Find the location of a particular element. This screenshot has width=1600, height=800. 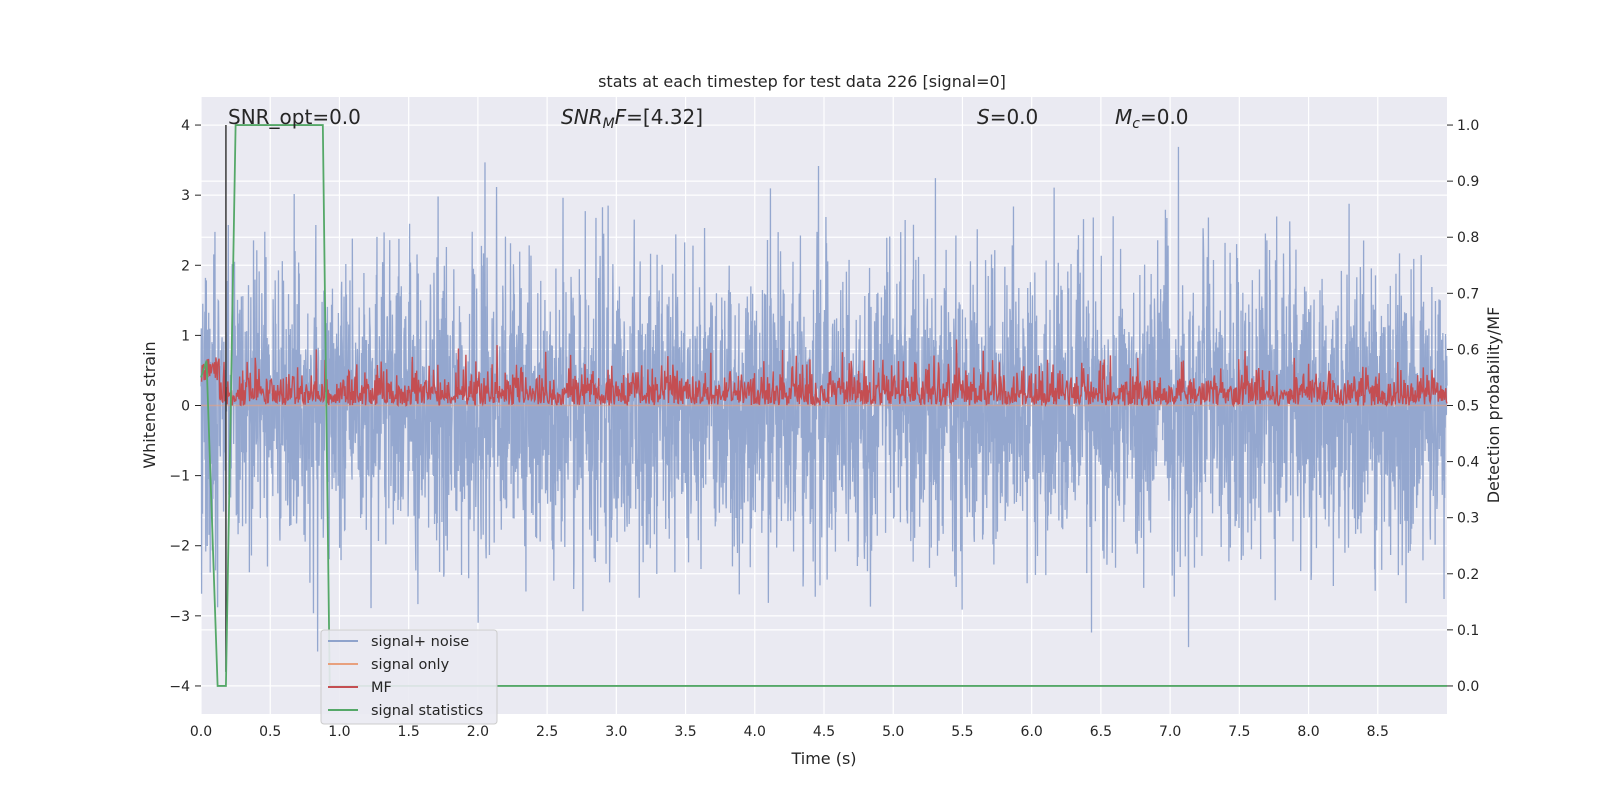

x-tick-label: 6.5 is located at coordinates (1101, 732).